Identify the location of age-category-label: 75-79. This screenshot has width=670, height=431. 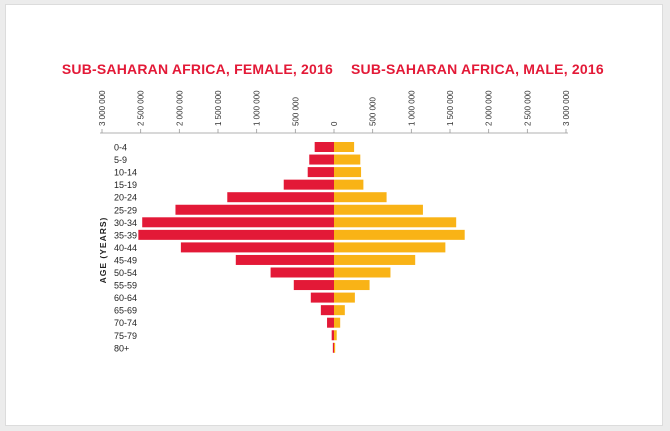
(125, 336).